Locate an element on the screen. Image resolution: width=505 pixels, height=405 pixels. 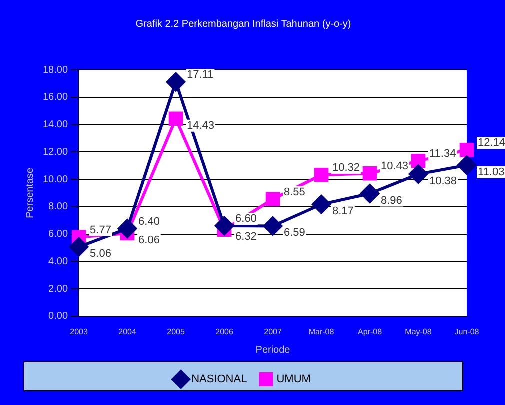
y-axis-title: Persentase is located at coordinates (30, 192).